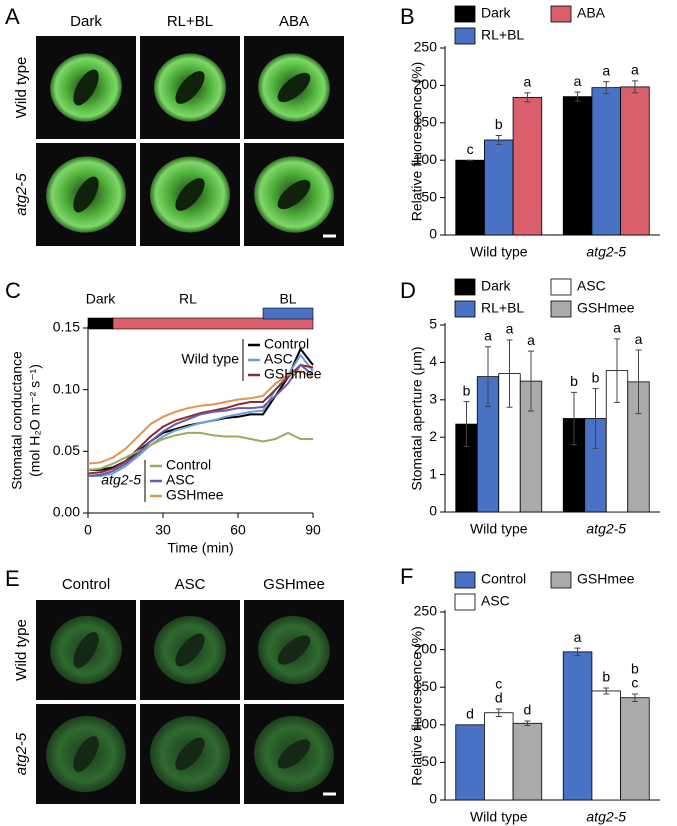 The height and width of the screenshot is (826, 677). What do you see at coordinates (499, 698) in the screenshot?
I see `significance-letter: d` at bounding box center [499, 698].